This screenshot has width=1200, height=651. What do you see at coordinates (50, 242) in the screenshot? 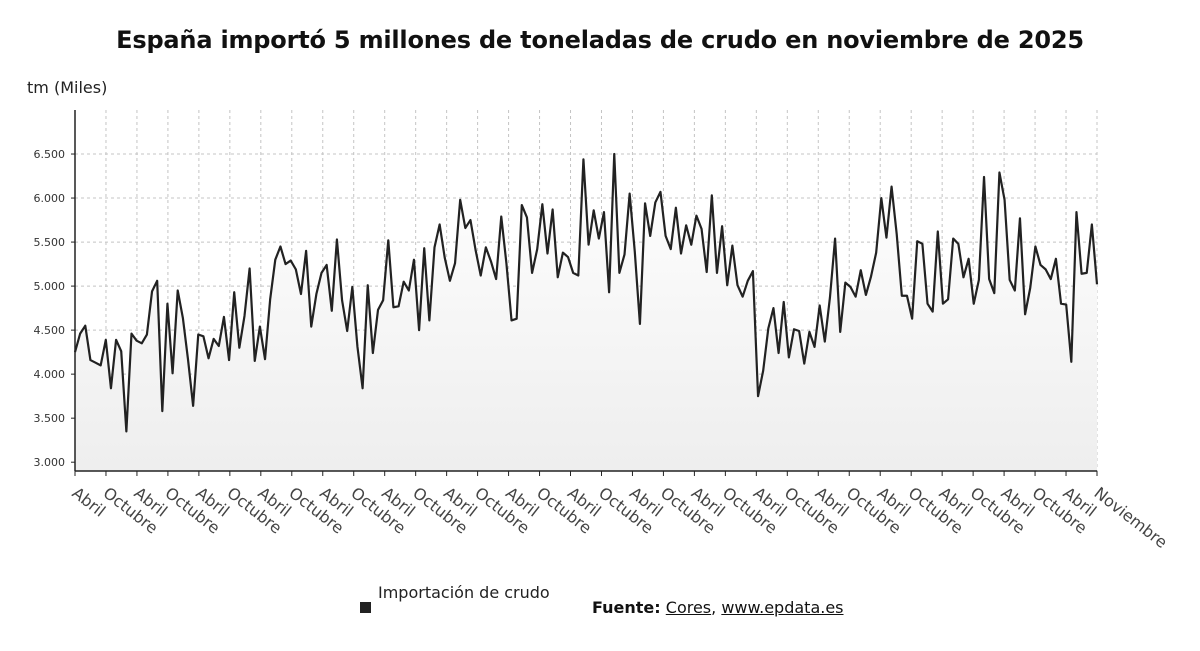
I see `y-tick-label: 5.500` at bounding box center [50, 242].